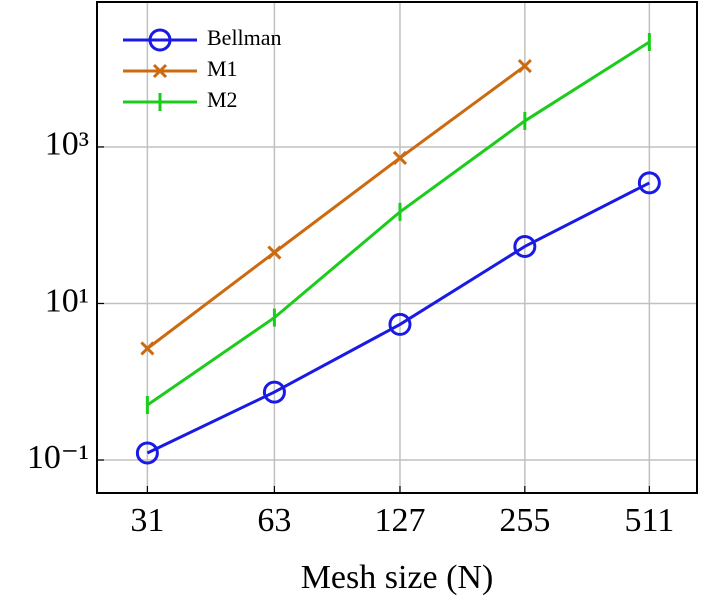 This screenshot has width=701, height=607. I want to click on x-tick-label: 511, so click(649, 520).